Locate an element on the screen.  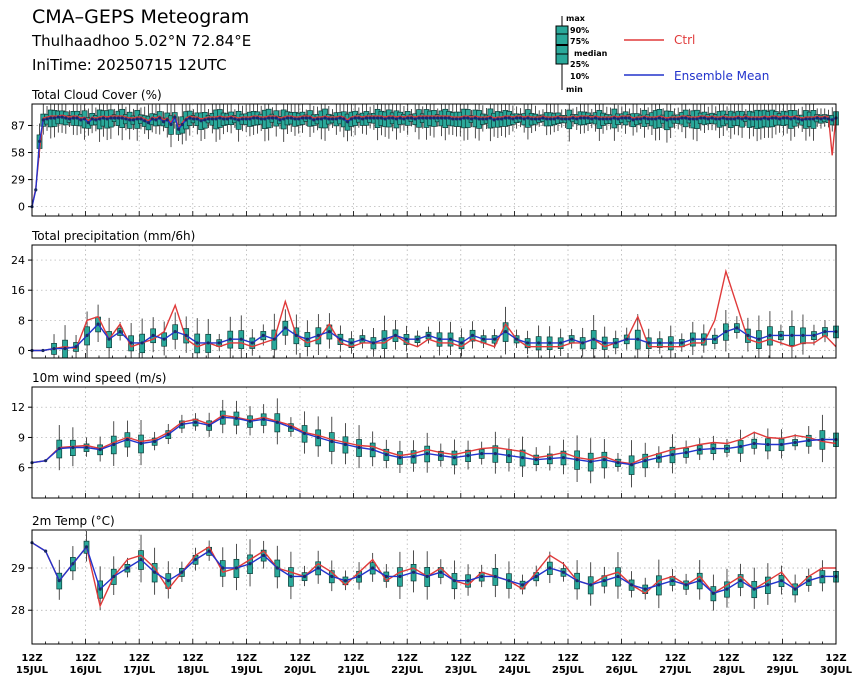
10m-wind-speed-m-s-ytick-label: 6 is located at coordinates (21, 468).